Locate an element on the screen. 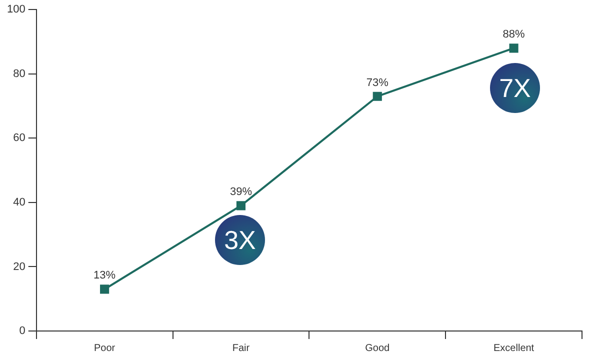  circle-badge: 7X is located at coordinates (515, 88).